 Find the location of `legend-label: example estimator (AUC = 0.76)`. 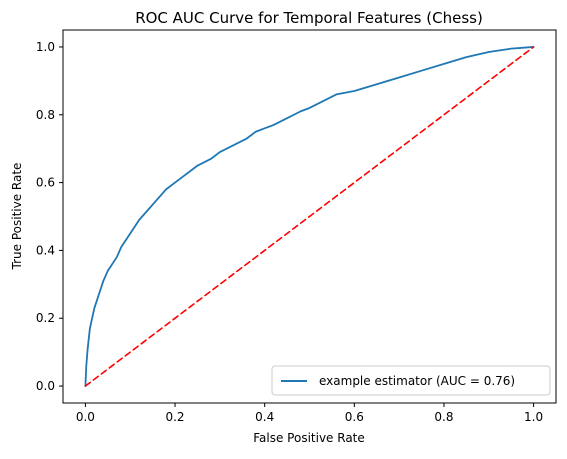

legend-label: example estimator (AUC = 0.76) is located at coordinates (417, 381).